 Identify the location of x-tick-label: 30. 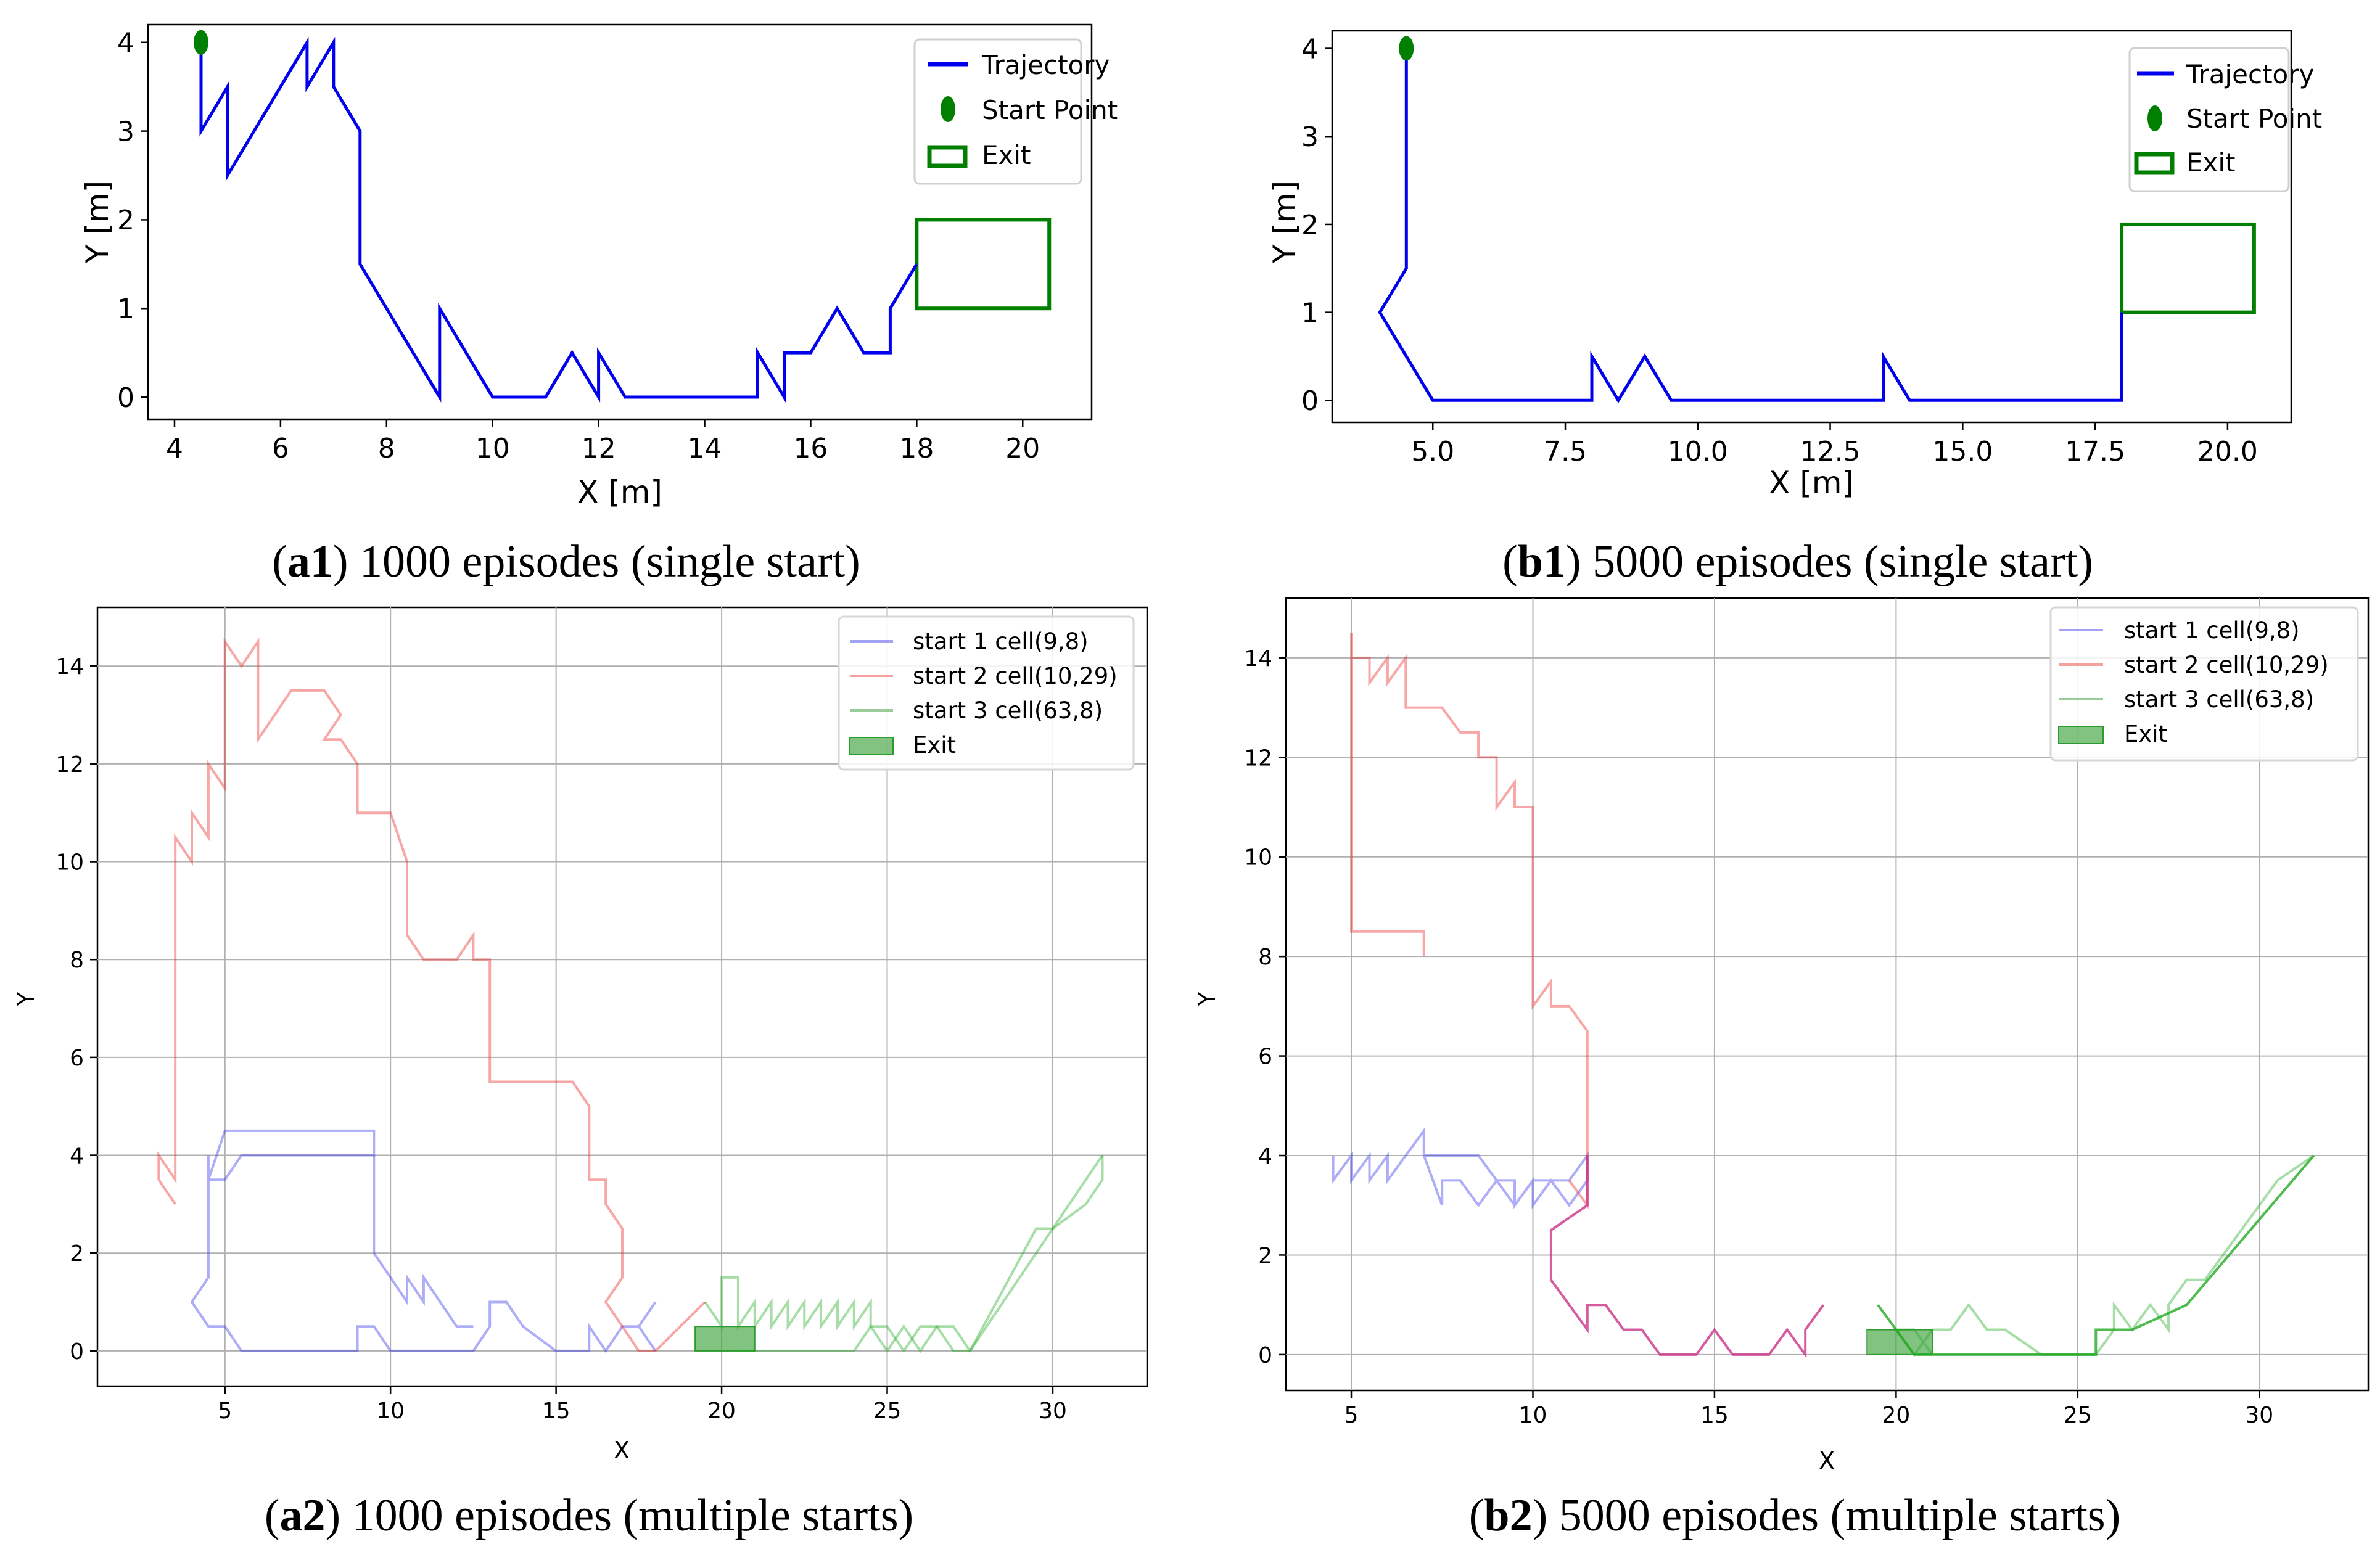
(1053, 1411).